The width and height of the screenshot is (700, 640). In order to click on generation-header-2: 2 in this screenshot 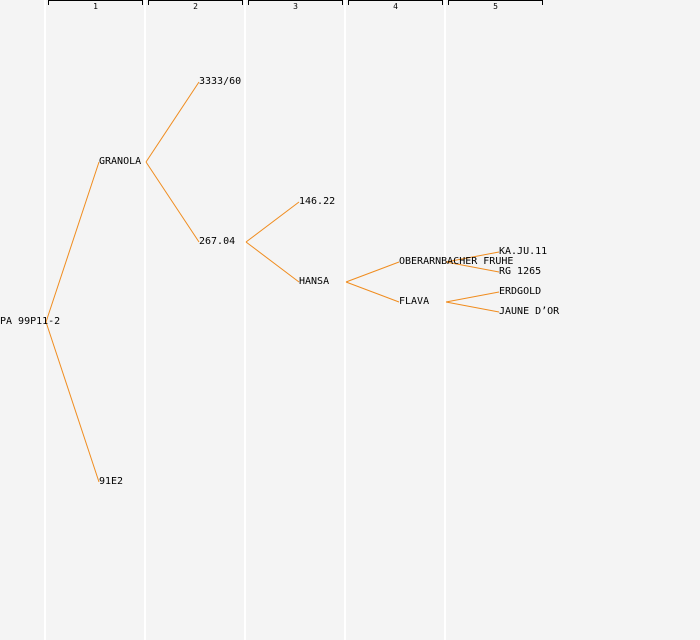, I will do `click(195, 6)`.